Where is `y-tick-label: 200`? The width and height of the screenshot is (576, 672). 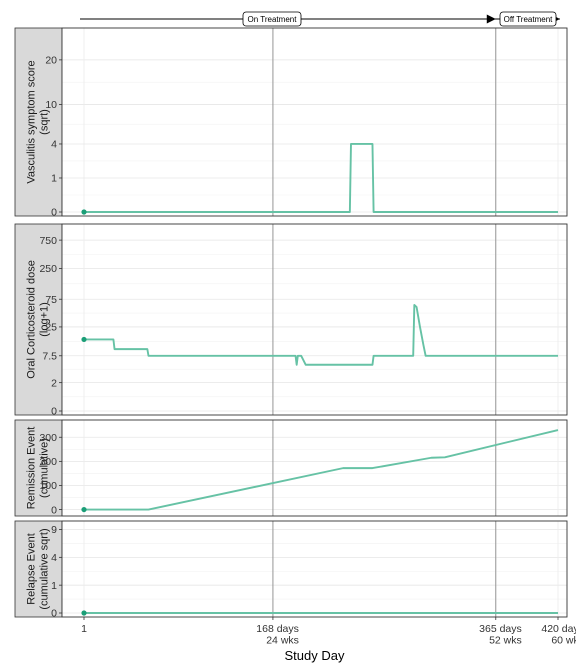
y-tick-label: 200 is located at coordinates (48, 462).